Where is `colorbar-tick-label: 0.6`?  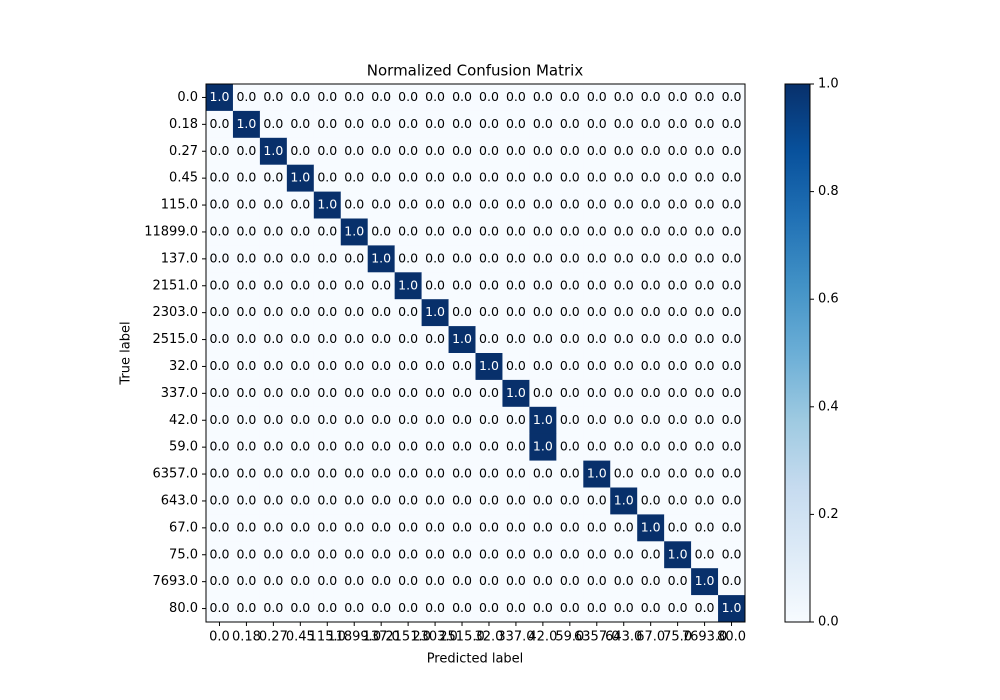 colorbar-tick-label: 0.6 is located at coordinates (828, 299).